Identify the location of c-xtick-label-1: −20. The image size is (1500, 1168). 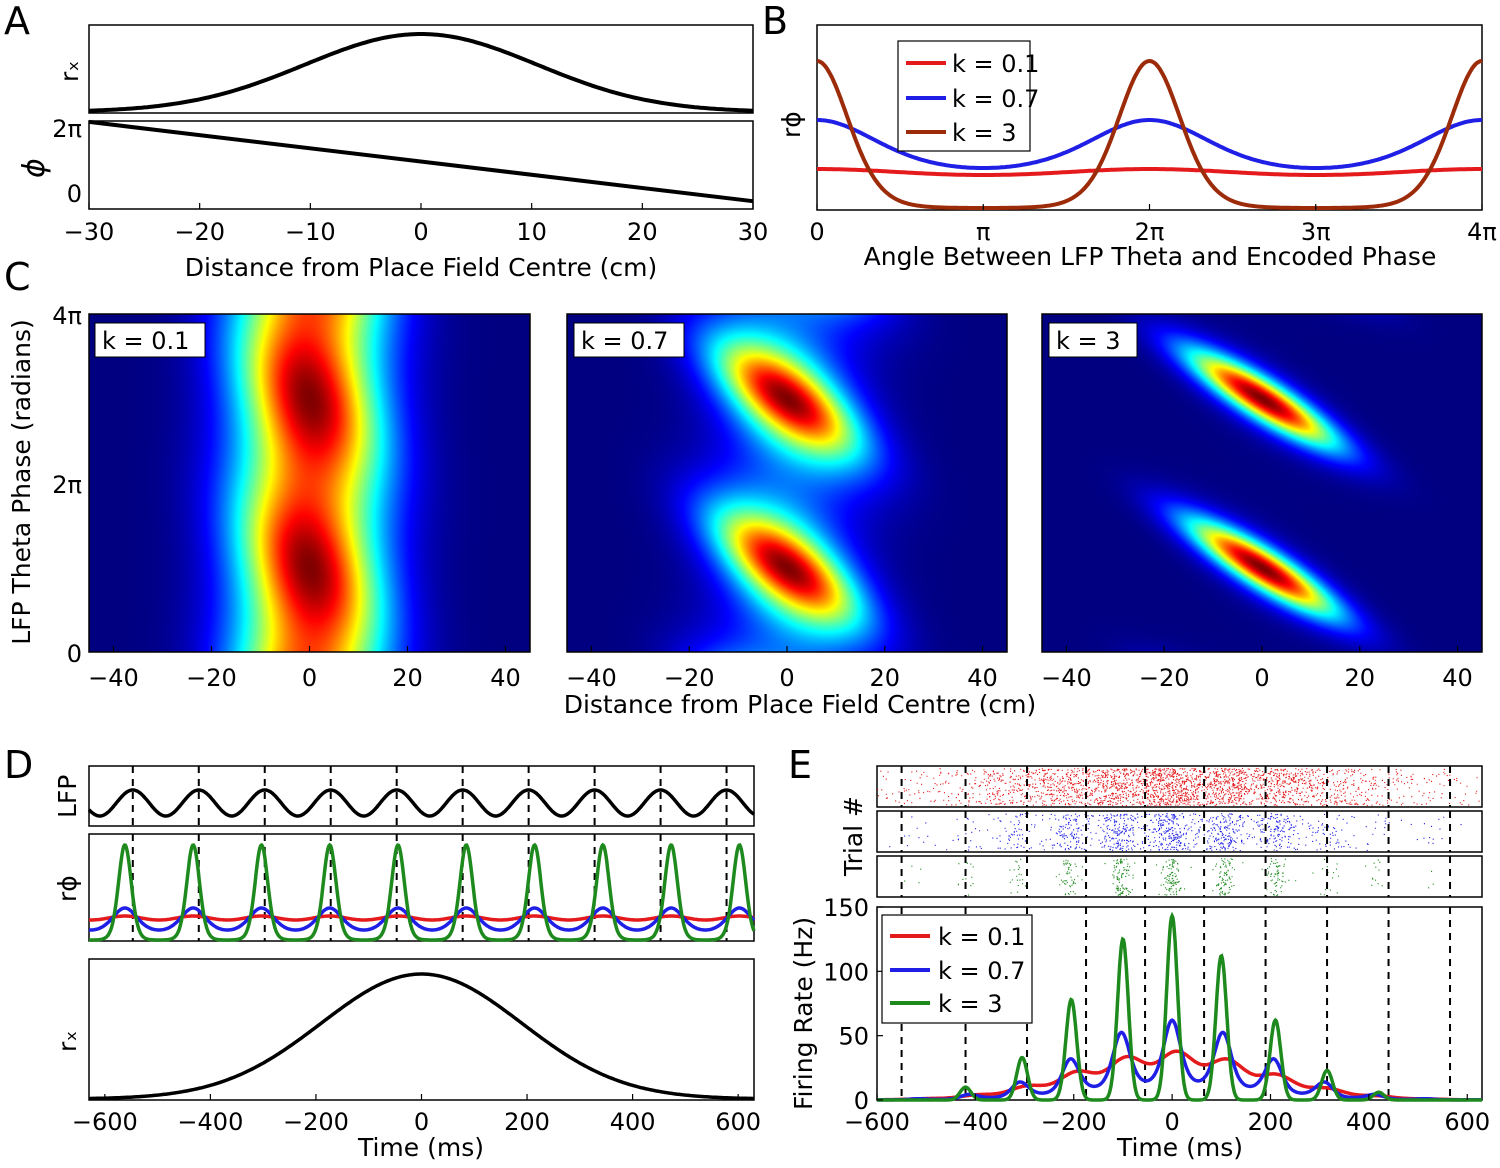
(211, 678).